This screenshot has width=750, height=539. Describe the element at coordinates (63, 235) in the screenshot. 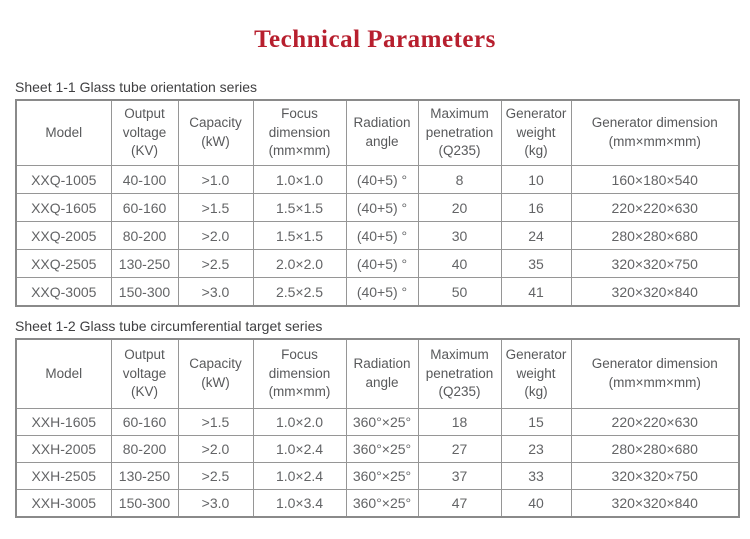

I see `table-cell: XXQ-2005` at that location.